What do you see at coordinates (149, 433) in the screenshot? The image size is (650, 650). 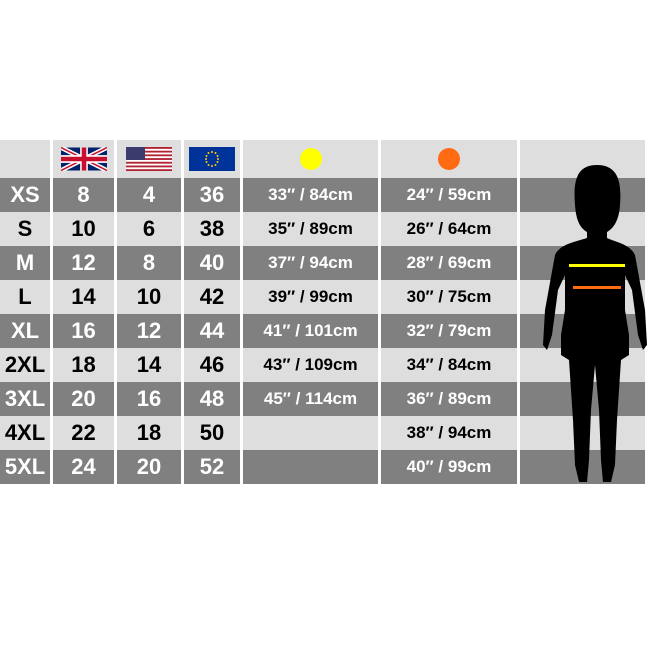 I see `us-cell: 18` at bounding box center [149, 433].